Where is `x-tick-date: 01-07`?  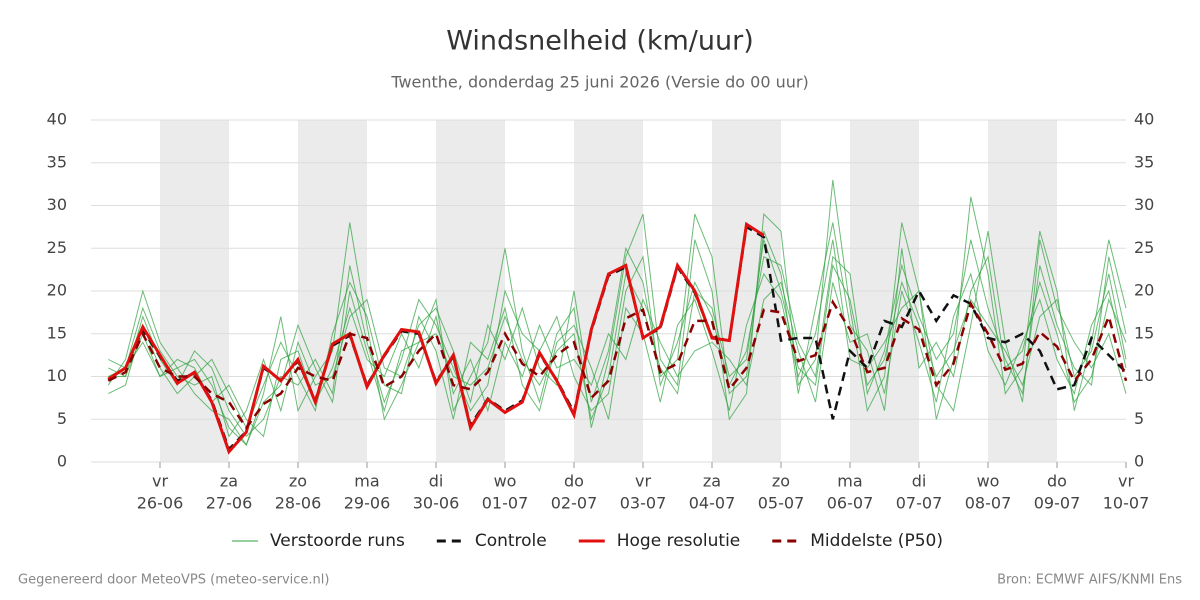
x-tick-date: 01-07 is located at coordinates (505, 503).